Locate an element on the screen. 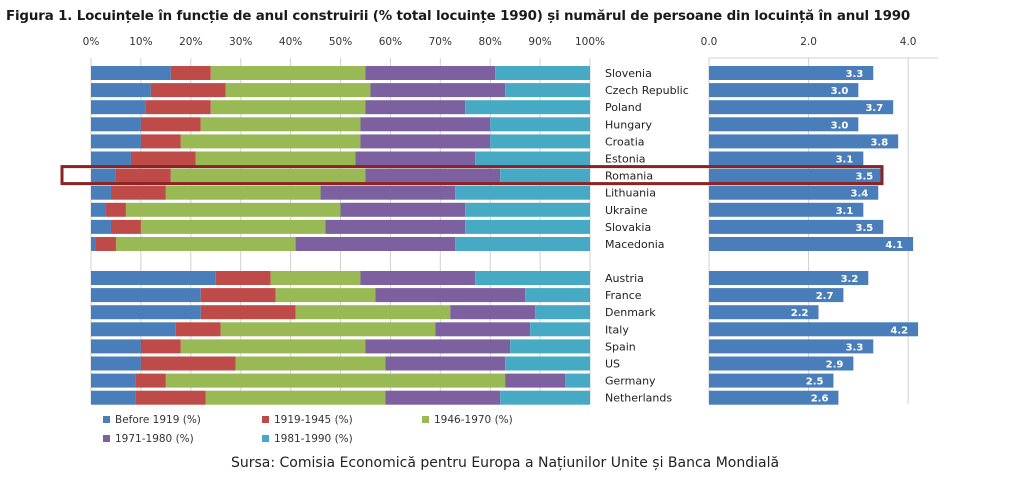  bar-row-hungary is located at coordinates (340, 124).